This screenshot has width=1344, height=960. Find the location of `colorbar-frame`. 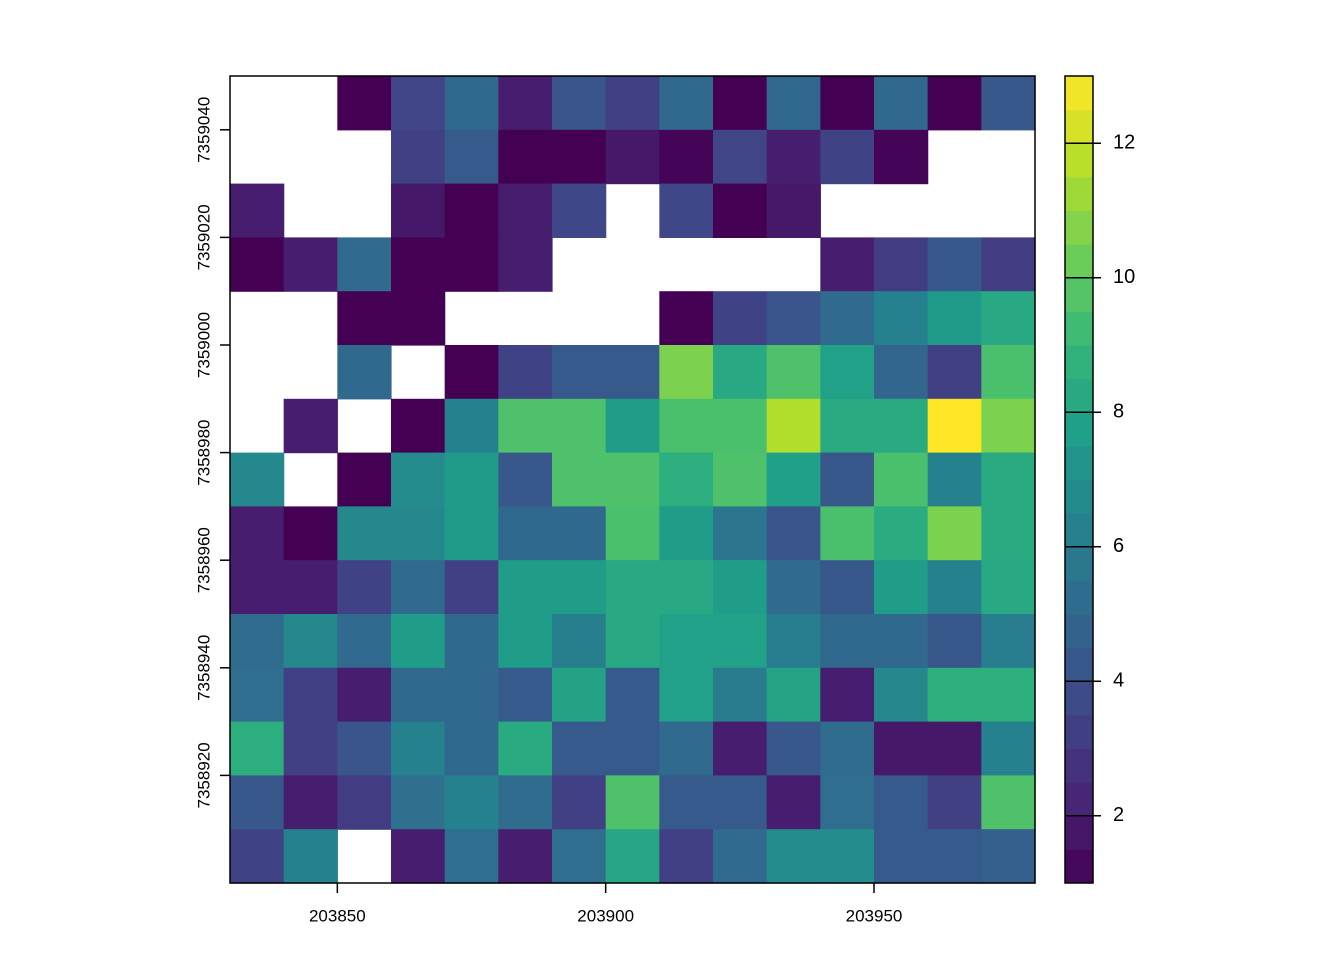

colorbar-frame is located at coordinates (1079, 479).